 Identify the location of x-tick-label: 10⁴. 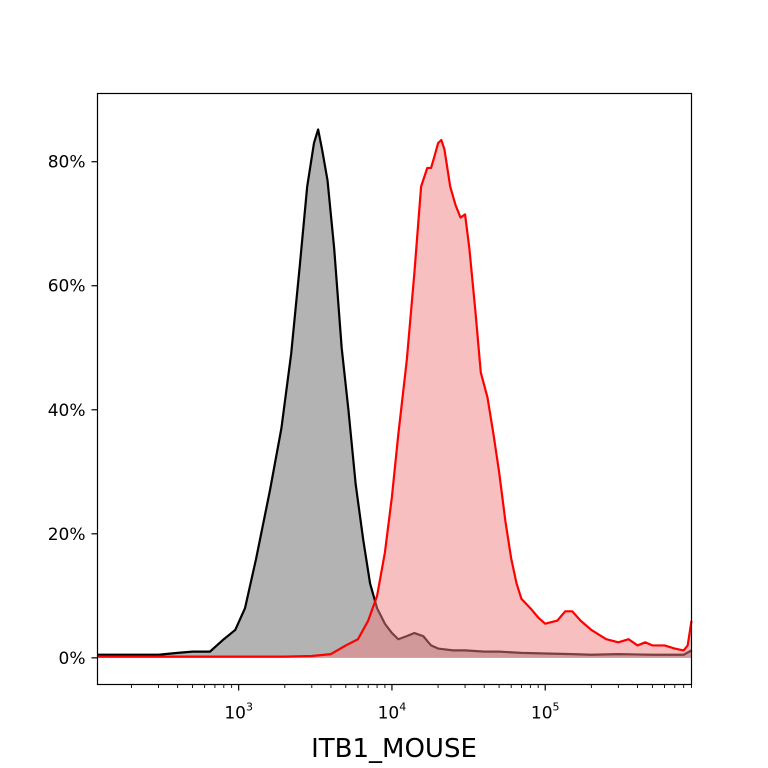
(392, 712).